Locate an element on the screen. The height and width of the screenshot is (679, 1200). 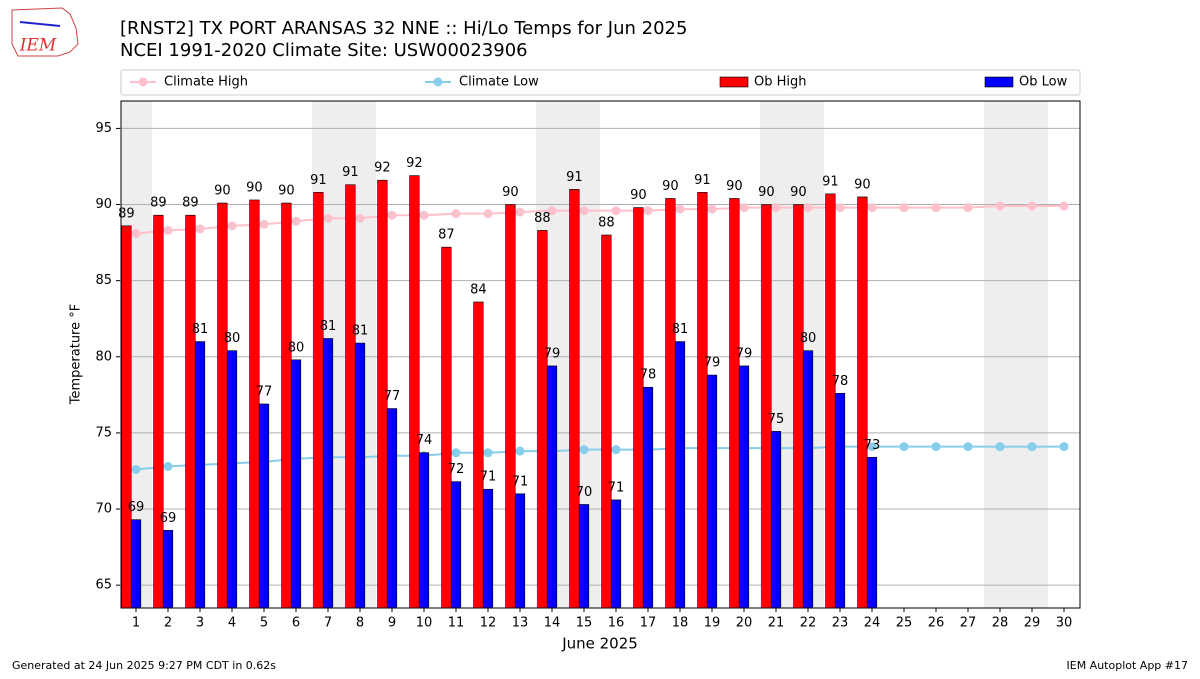
y-axis-label: Temperature °F is located at coordinates (76, 354).